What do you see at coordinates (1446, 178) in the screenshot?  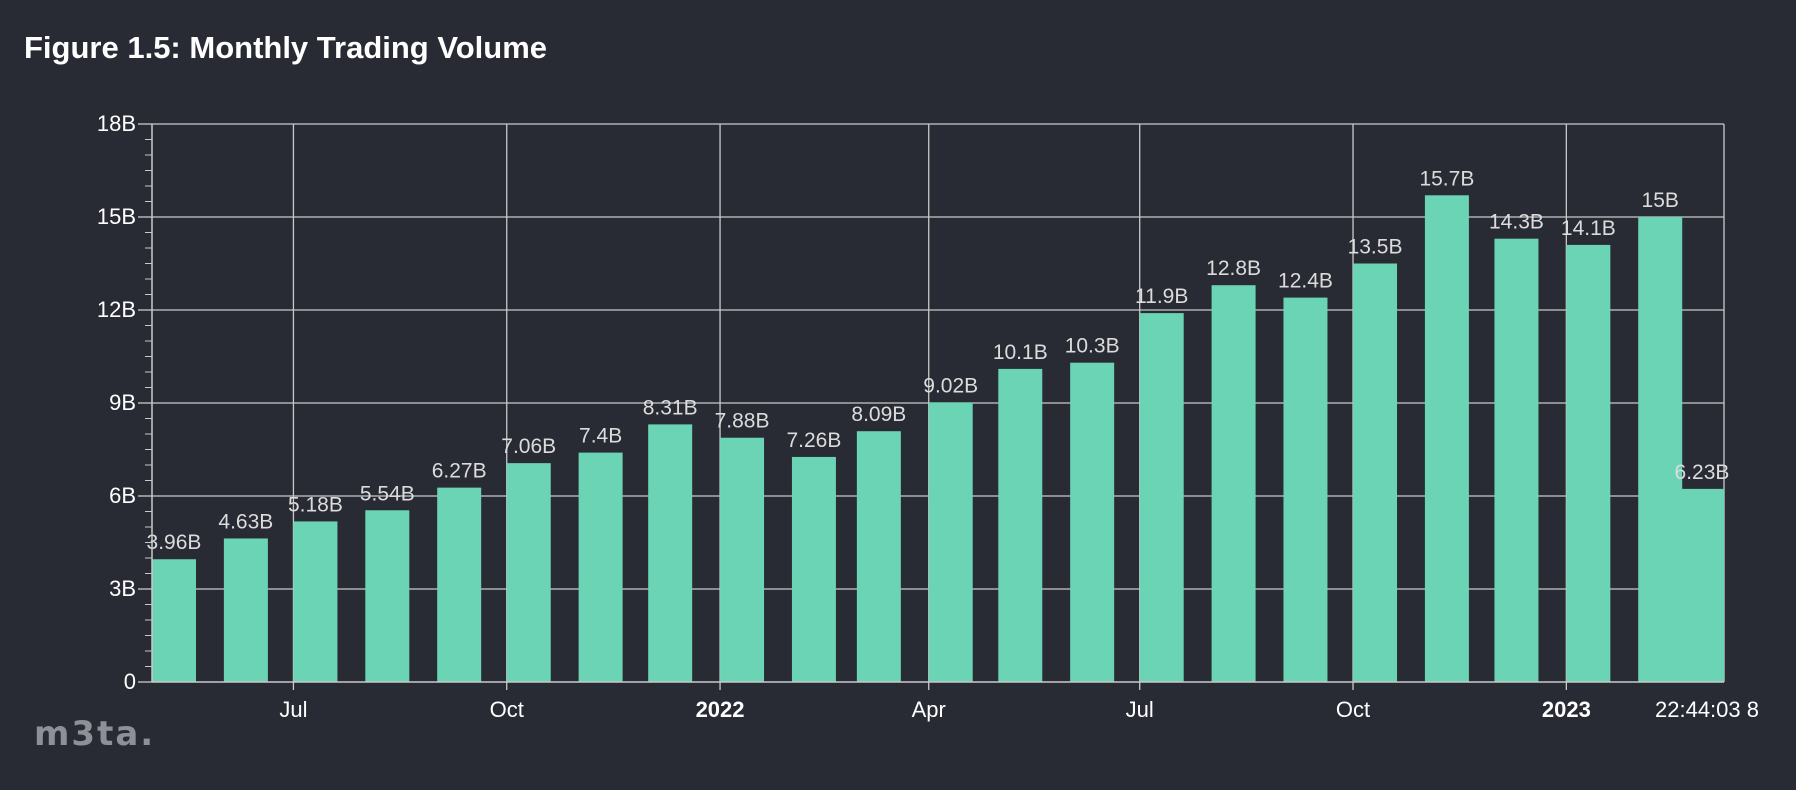 I see `value-label: 15.7B` at bounding box center [1446, 178].